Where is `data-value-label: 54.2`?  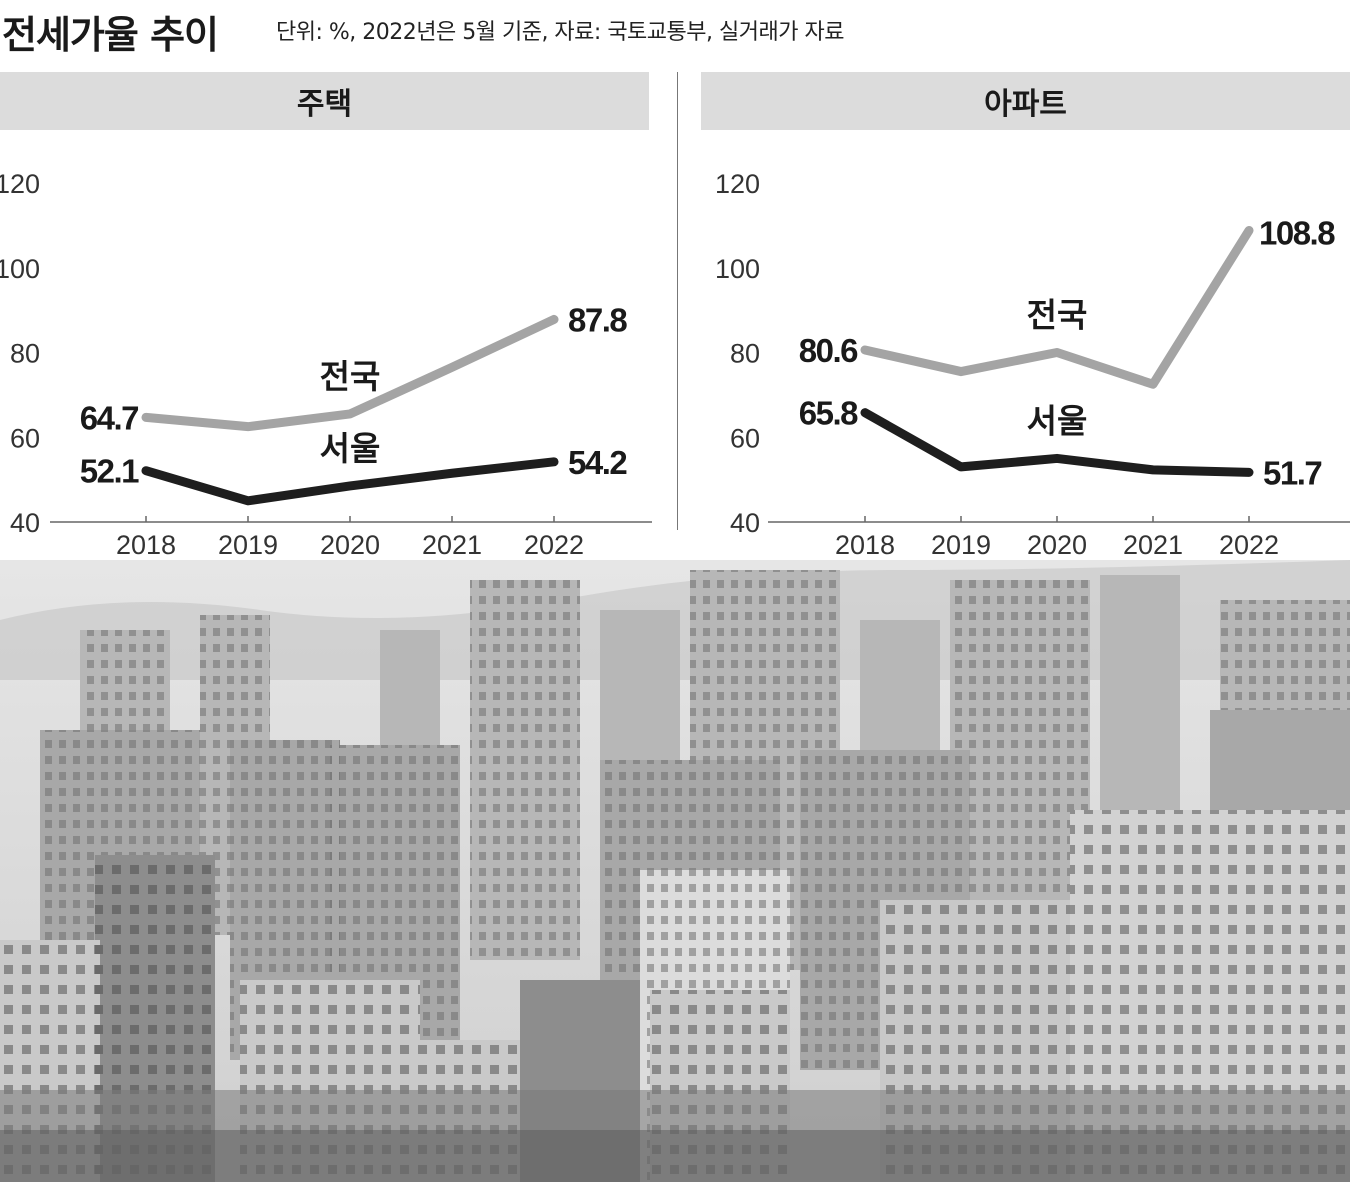
data-value-label: 54.2 is located at coordinates (597, 462).